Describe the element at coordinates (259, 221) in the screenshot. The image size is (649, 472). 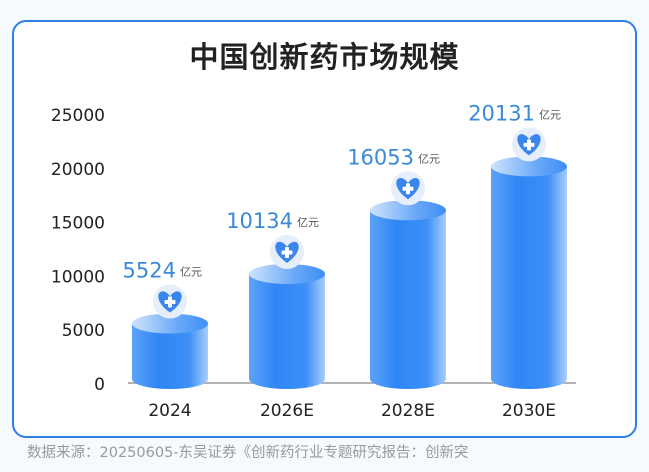
I see `data-label: 10134` at that location.